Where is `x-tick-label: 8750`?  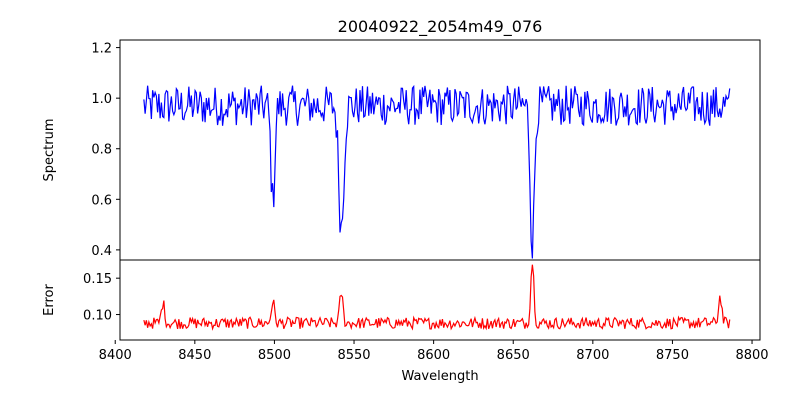
x-tick-label: 8750 is located at coordinates (672, 355).